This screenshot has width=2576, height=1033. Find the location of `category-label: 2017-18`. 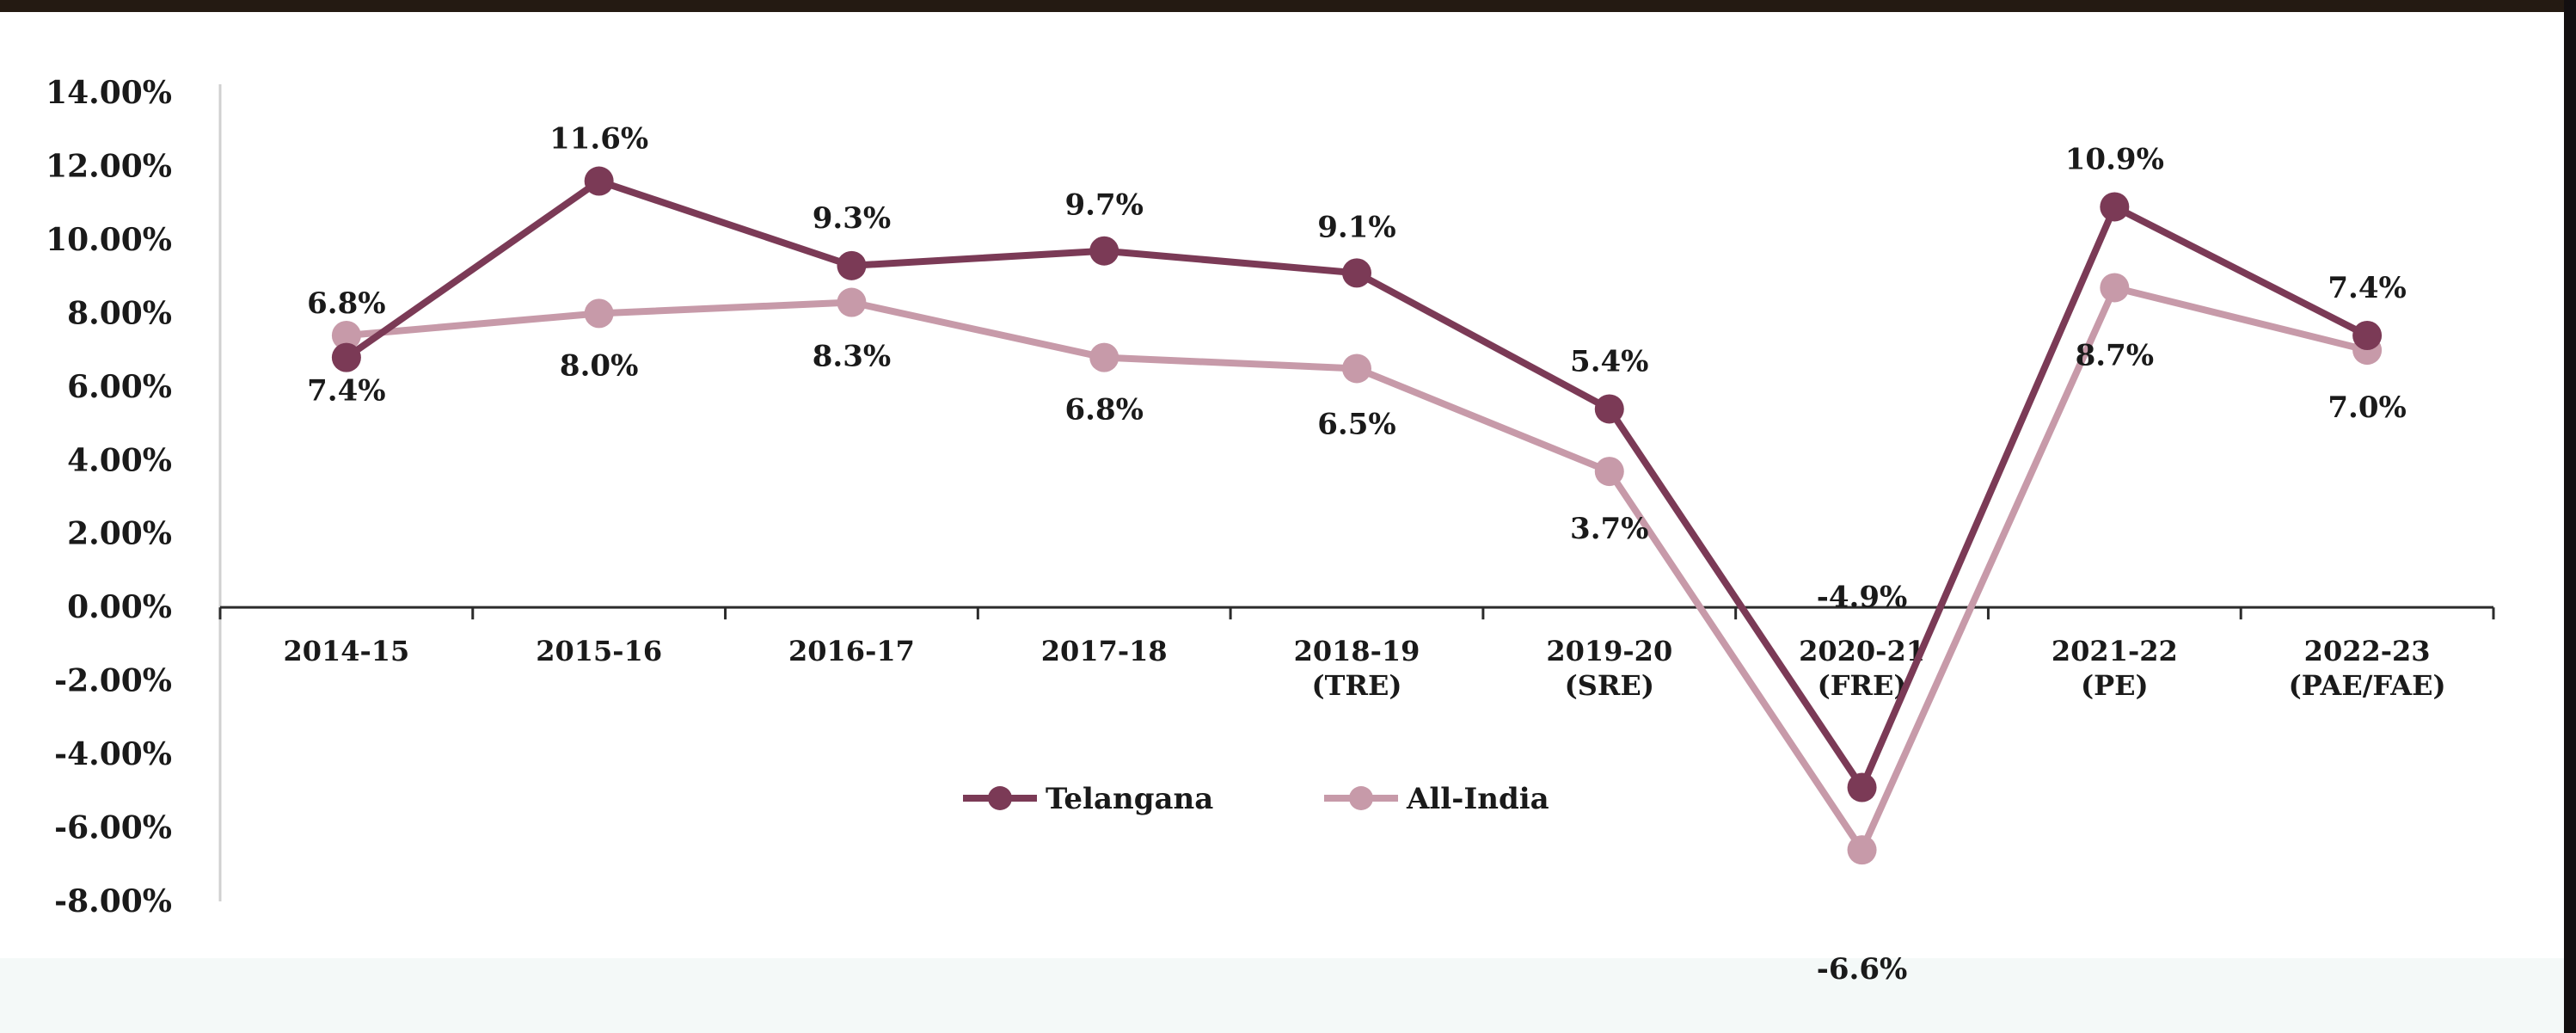

category-label: 2017-18 is located at coordinates (1104, 651).